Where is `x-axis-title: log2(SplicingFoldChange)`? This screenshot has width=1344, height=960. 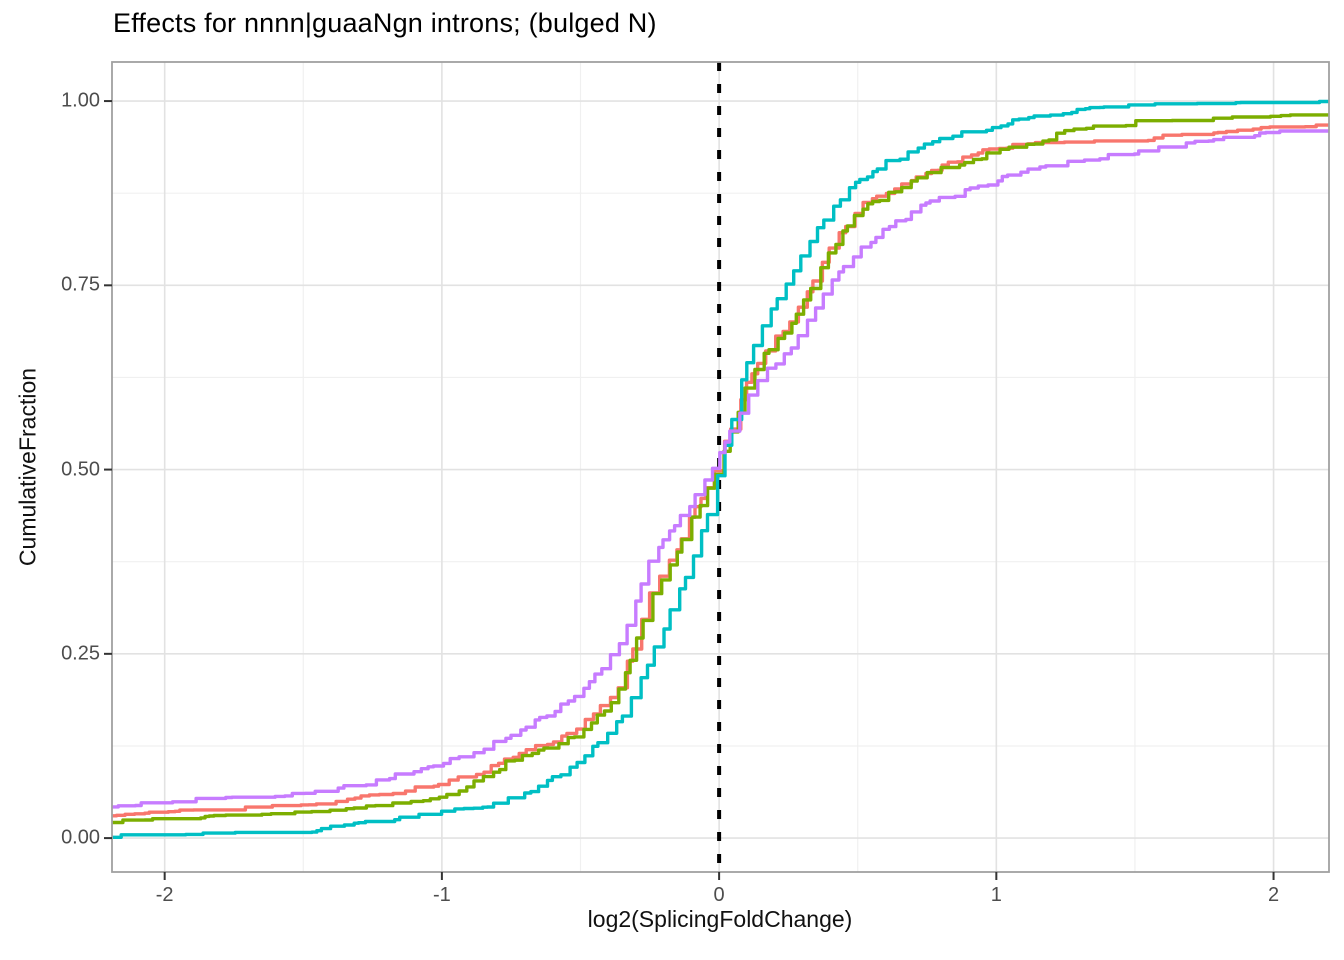 x-axis-title: log2(SplicingFoldChange) is located at coordinates (720, 919).